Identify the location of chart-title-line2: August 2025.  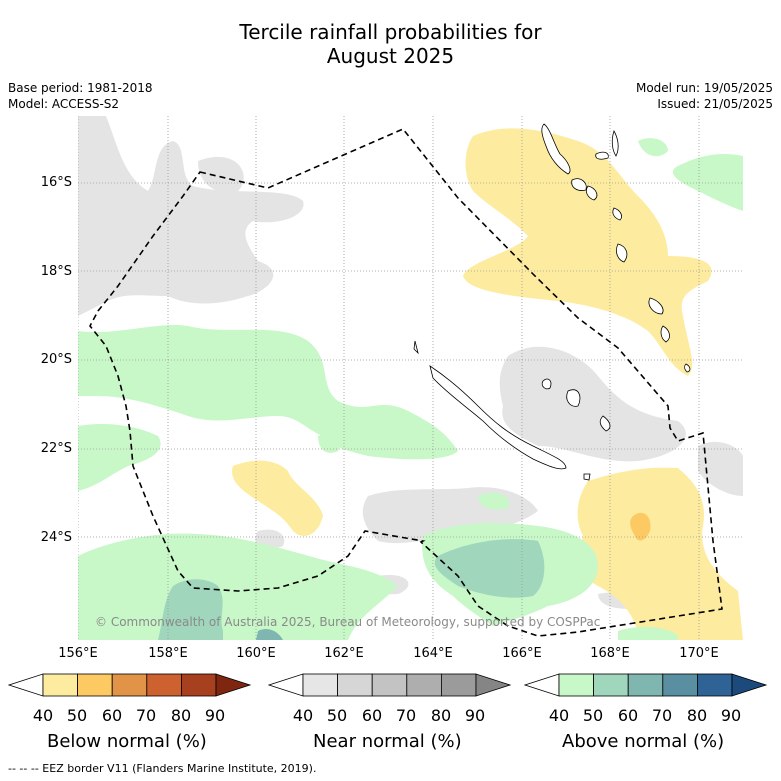
(390, 56).